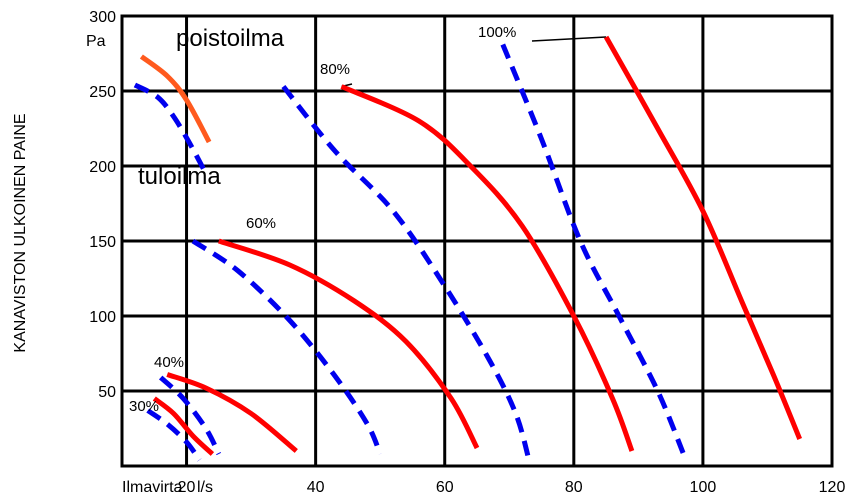 The image size is (853, 503). What do you see at coordinates (261, 223) in the screenshot?
I see `annotation-60pct: 60%` at bounding box center [261, 223].